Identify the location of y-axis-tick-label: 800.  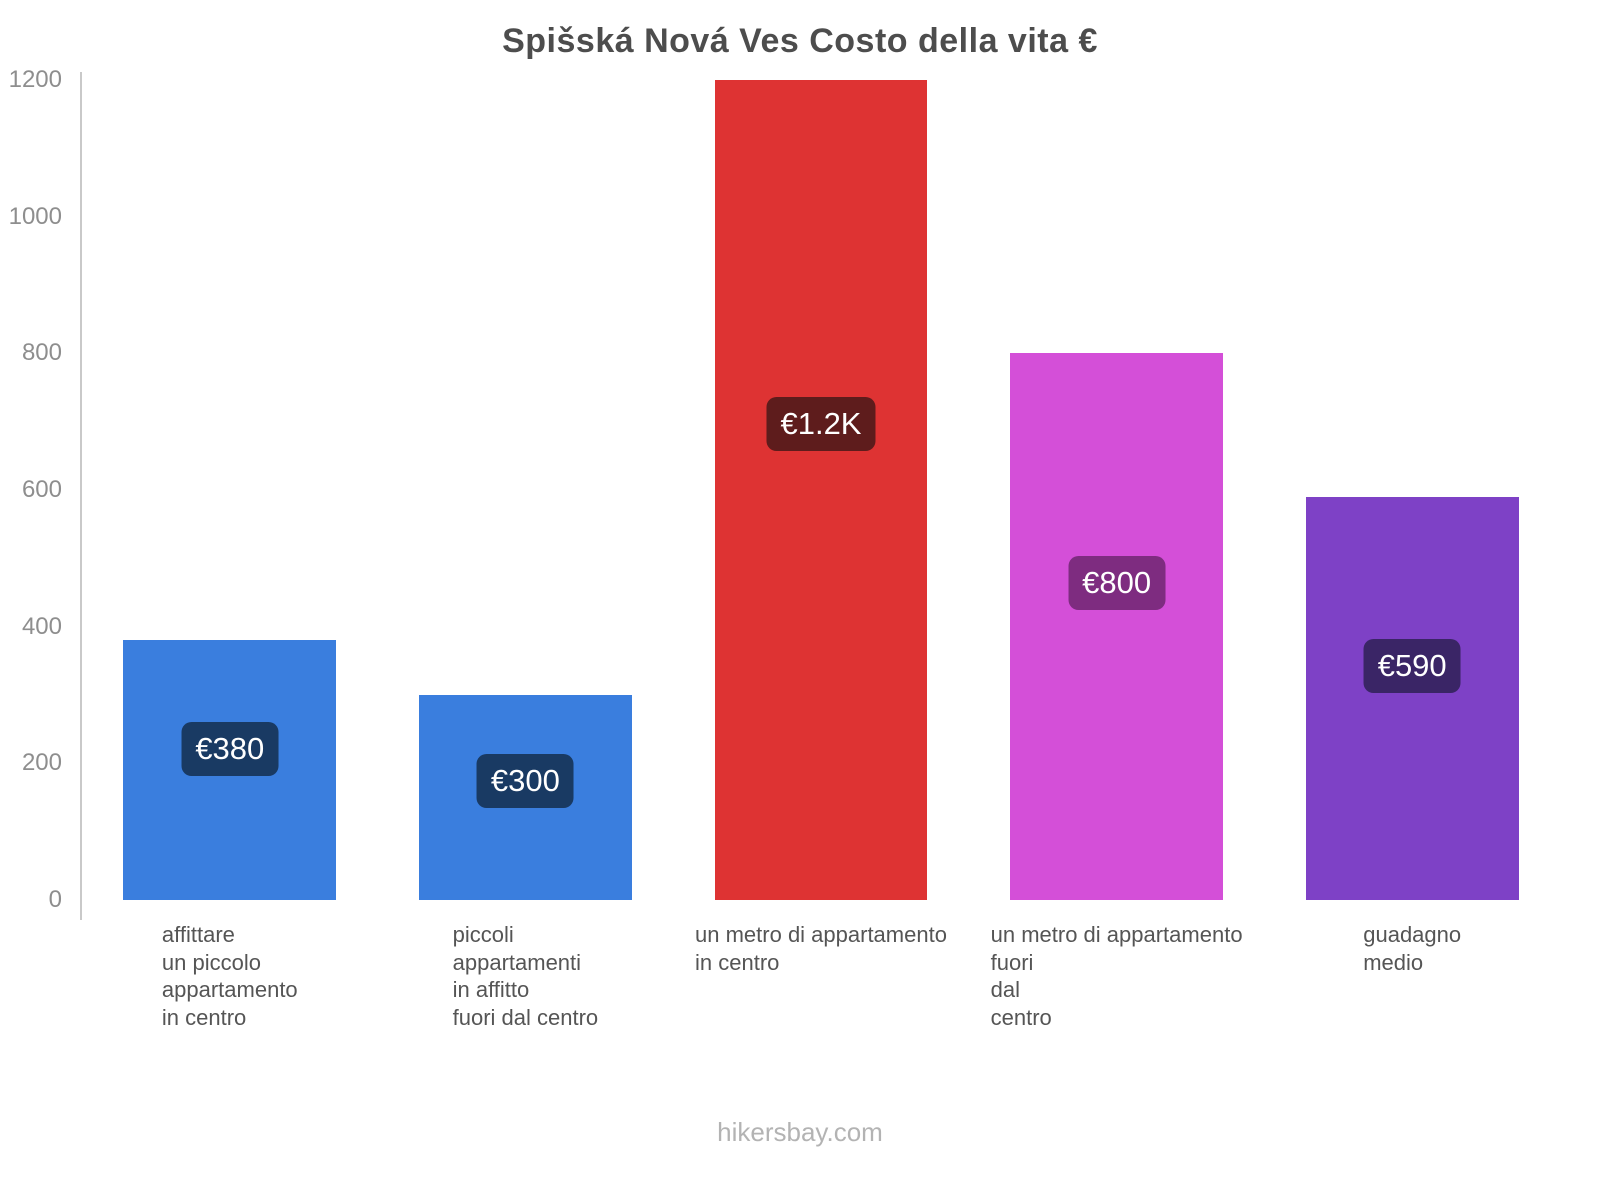
(41, 353).